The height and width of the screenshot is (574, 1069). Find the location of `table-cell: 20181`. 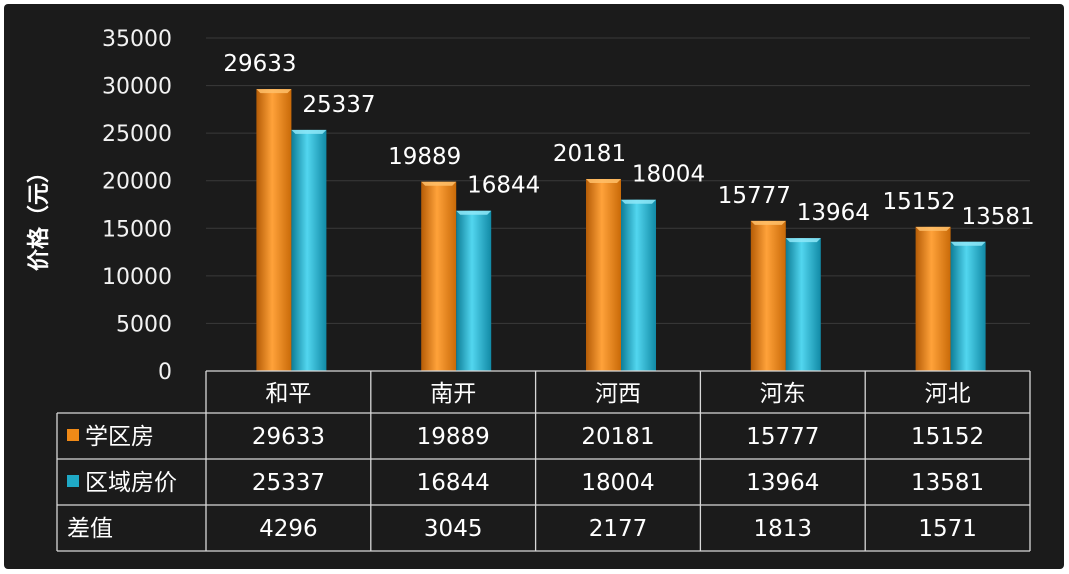

table-cell: 20181 is located at coordinates (617, 437).